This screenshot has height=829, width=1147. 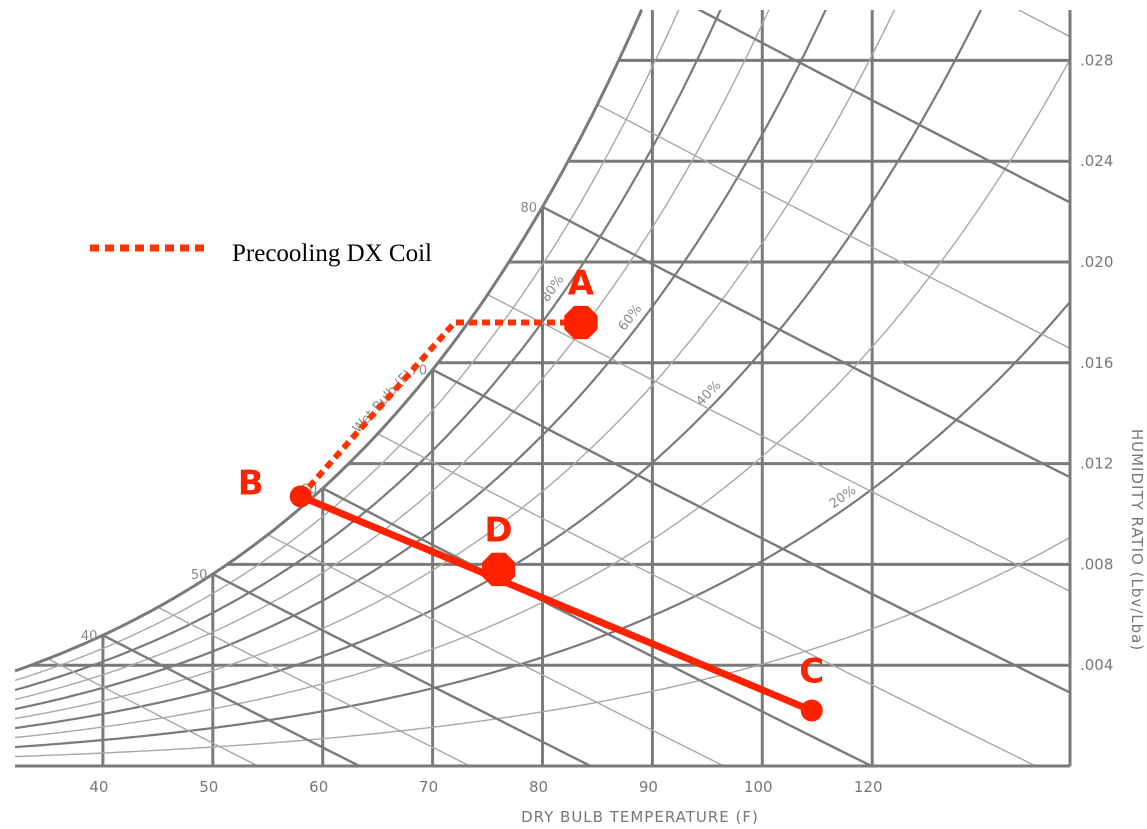 What do you see at coordinates (708, 393) in the screenshot?
I see `rh-label: 40%` at bounding box center [708, 393].